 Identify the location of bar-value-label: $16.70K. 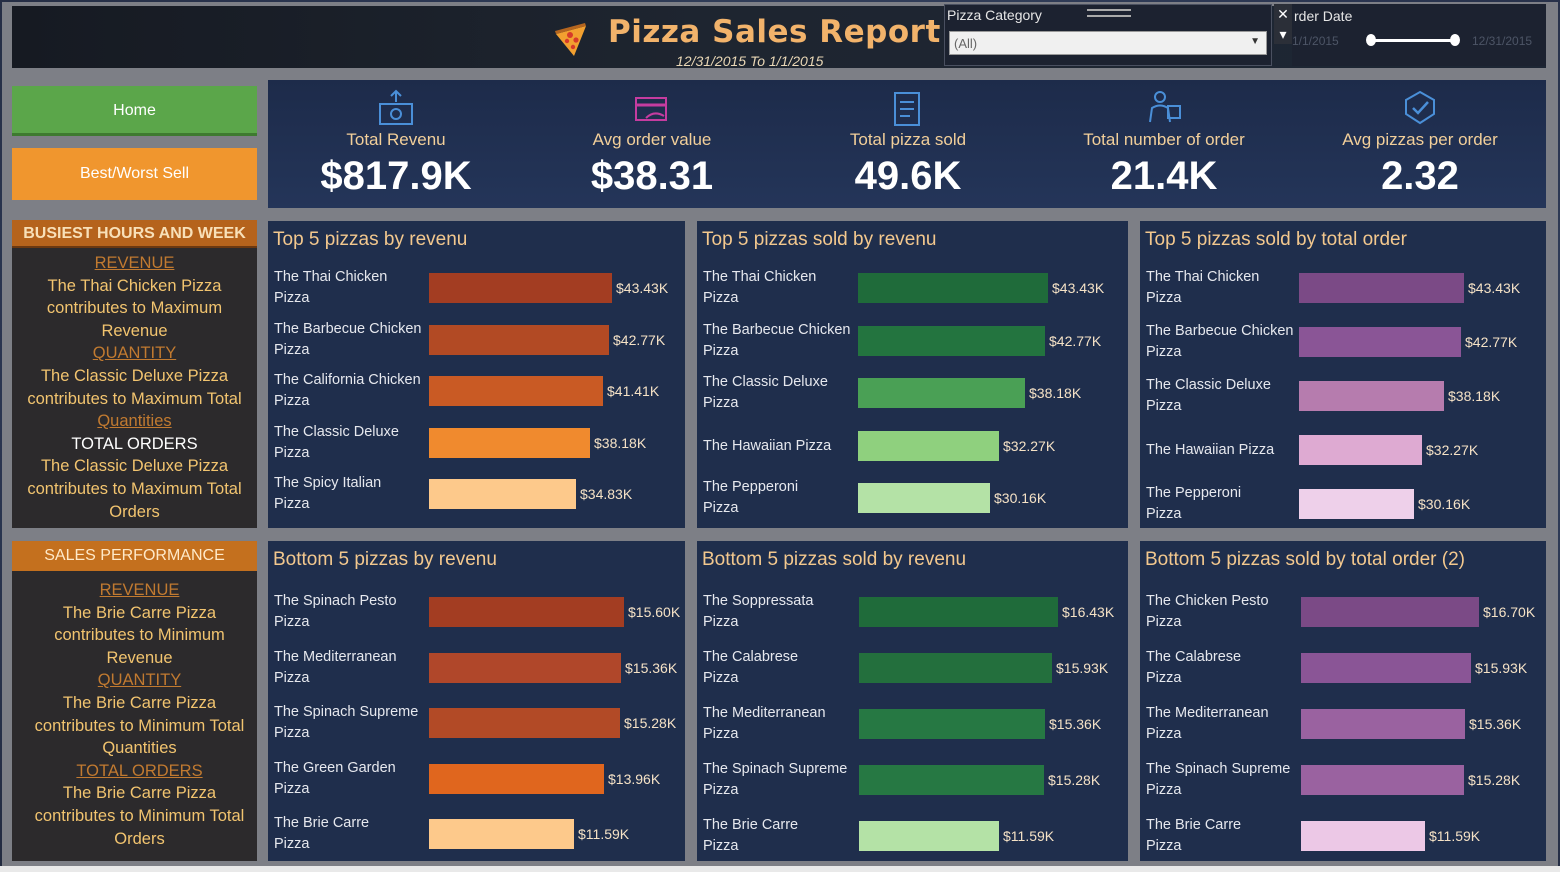
(1509, 612).